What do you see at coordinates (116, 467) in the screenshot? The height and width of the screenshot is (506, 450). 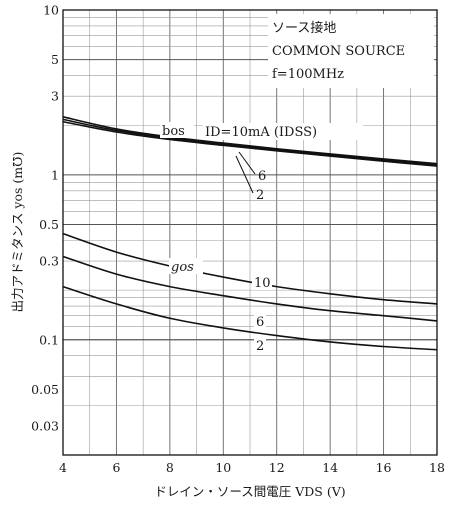 I see `x-tick-label: 6` at bounding box center [116, 467].